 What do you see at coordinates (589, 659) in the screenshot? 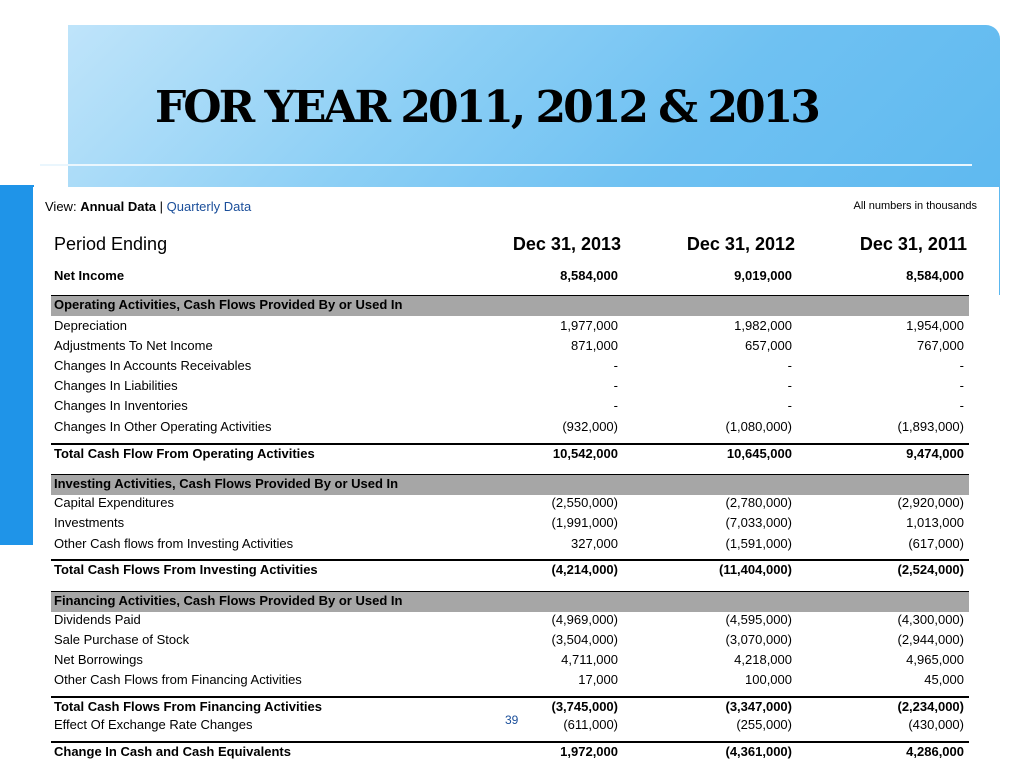
I see `row-value: 4,711,000` at bounding box center [589, 659].